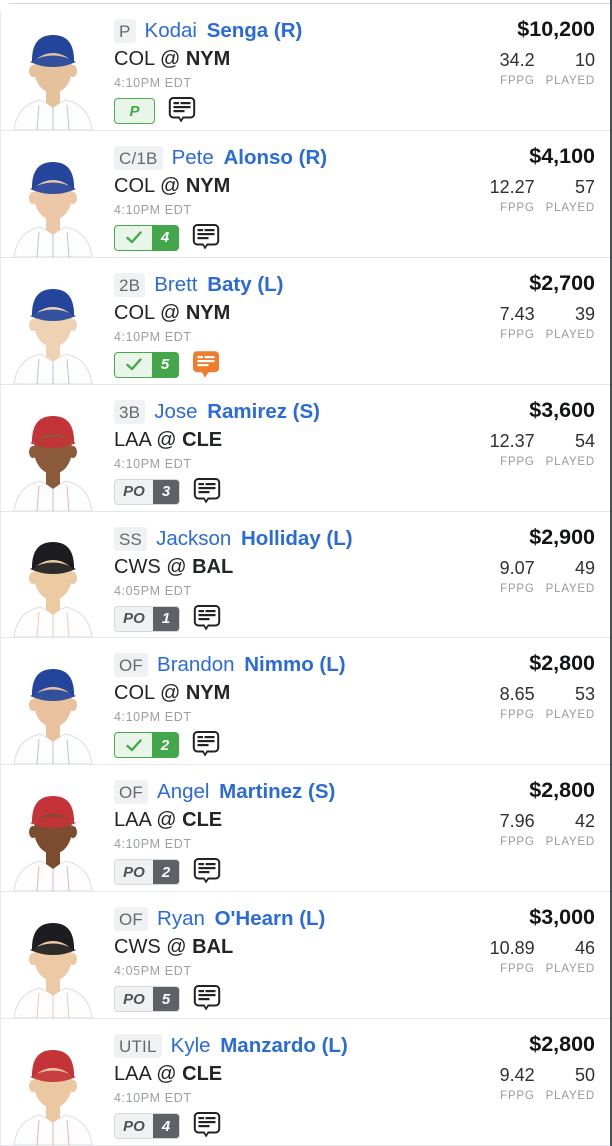 The image size is (612, 1146). I want to click on home-team: BAL, so click(213, 947).